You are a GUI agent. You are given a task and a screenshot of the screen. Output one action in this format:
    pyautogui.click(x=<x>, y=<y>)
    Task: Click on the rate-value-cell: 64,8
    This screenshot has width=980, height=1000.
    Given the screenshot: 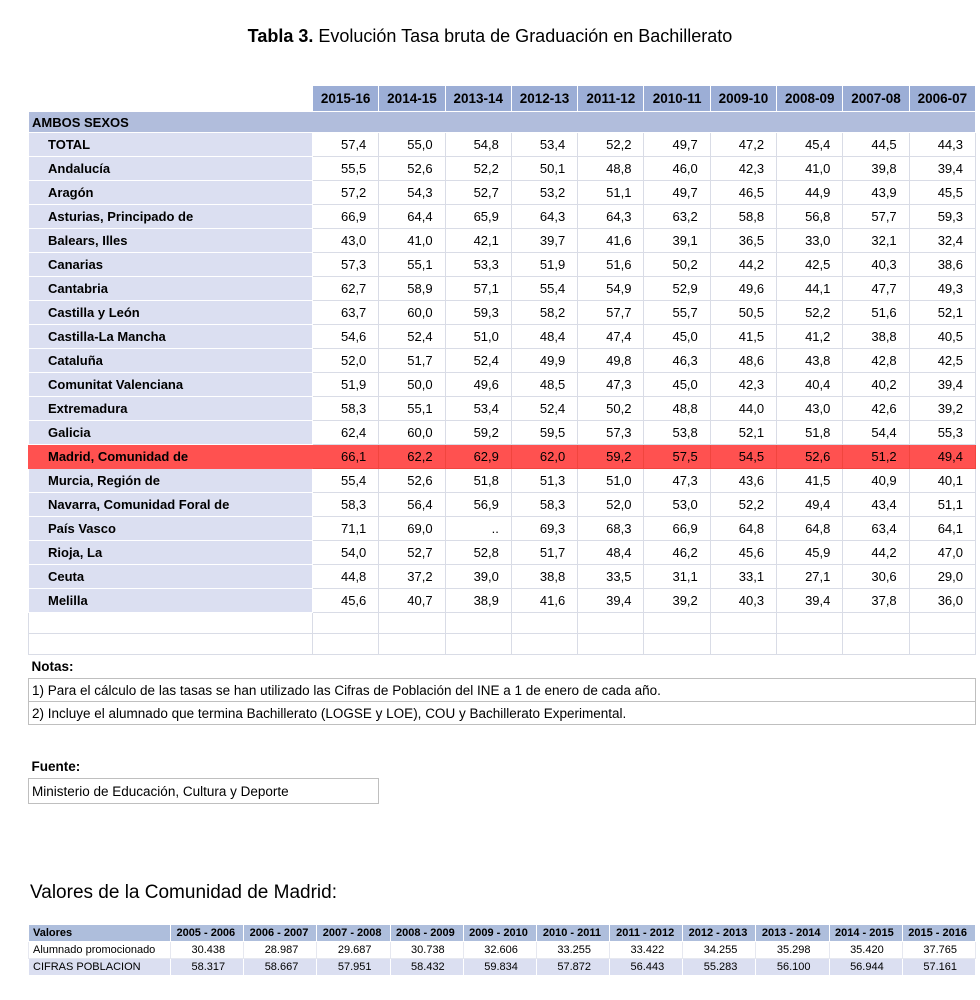 What is the action you would take?
    pyautogui.click(x=743, y=528)
    